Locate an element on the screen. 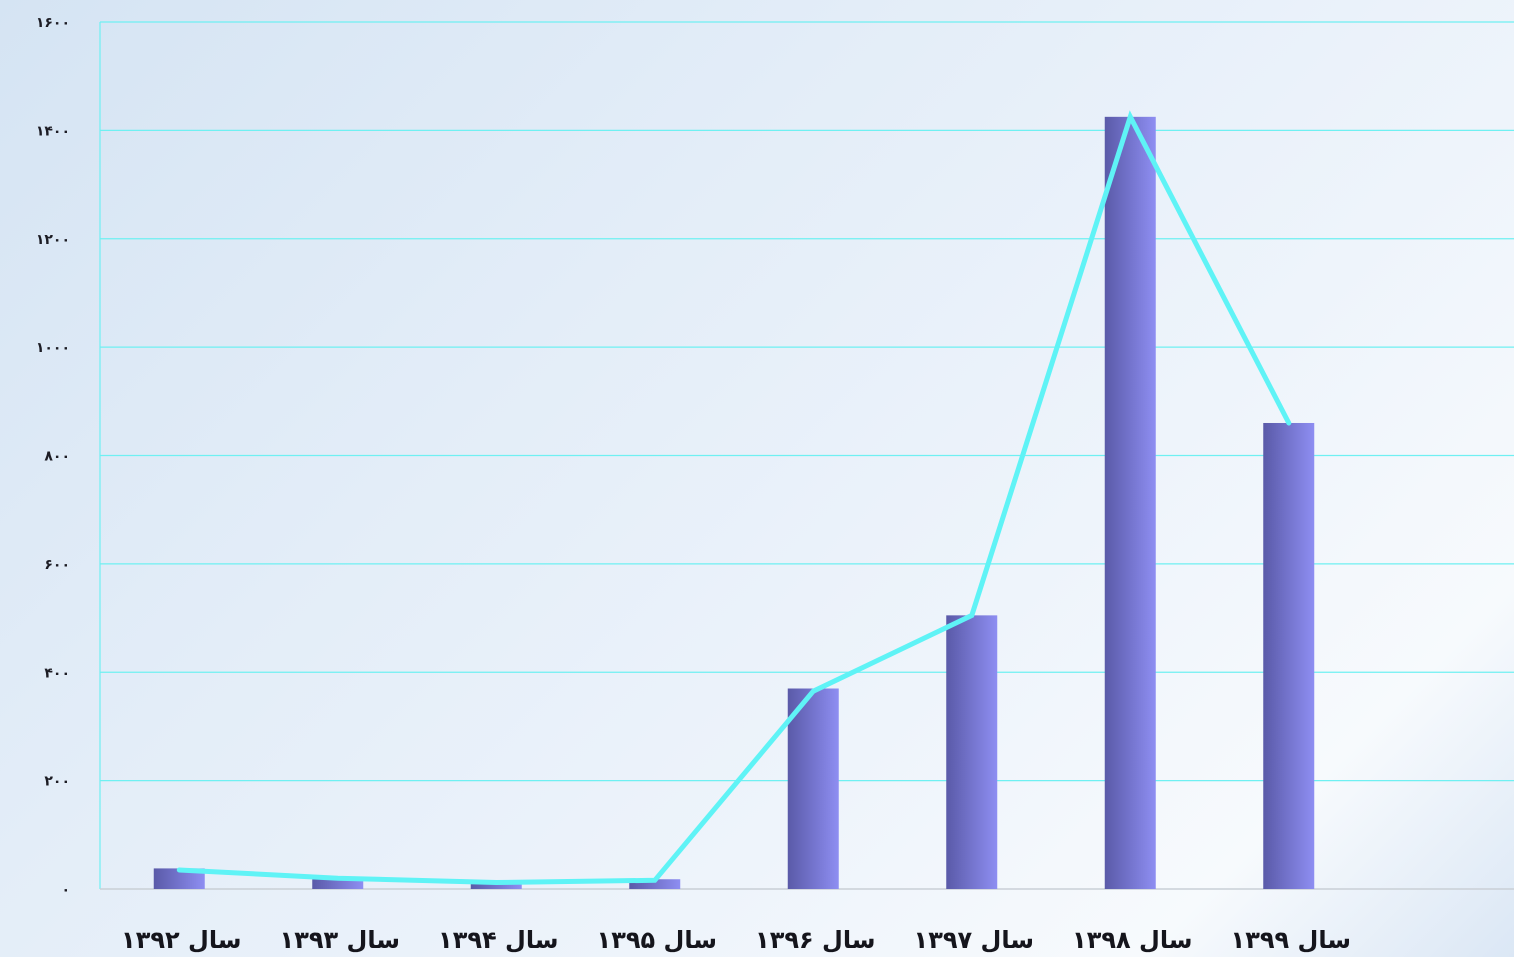  y-tick-label: ۱۴۰۰ is located at coordinates (53, 131).